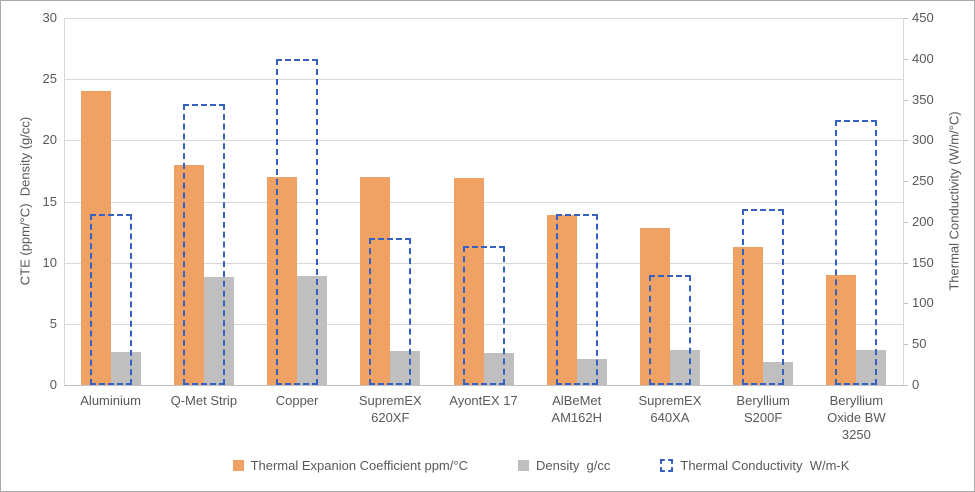 The image size is (975, 492). Describe the element at coordinates (297, 400) in the screenshot. I see `x-axis-category-label: Copper` at that location.